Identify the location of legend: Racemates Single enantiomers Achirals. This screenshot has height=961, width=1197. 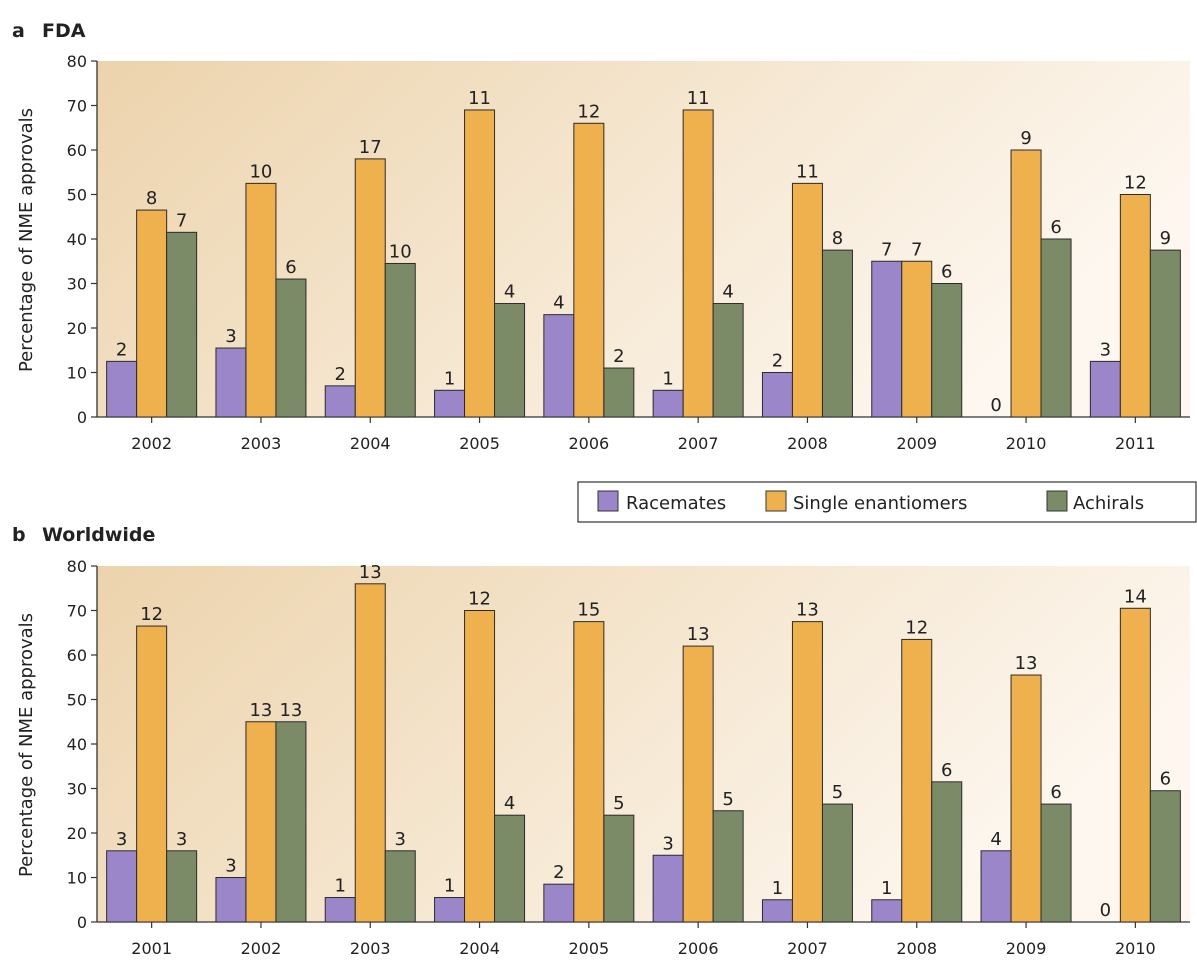
(887, 502).